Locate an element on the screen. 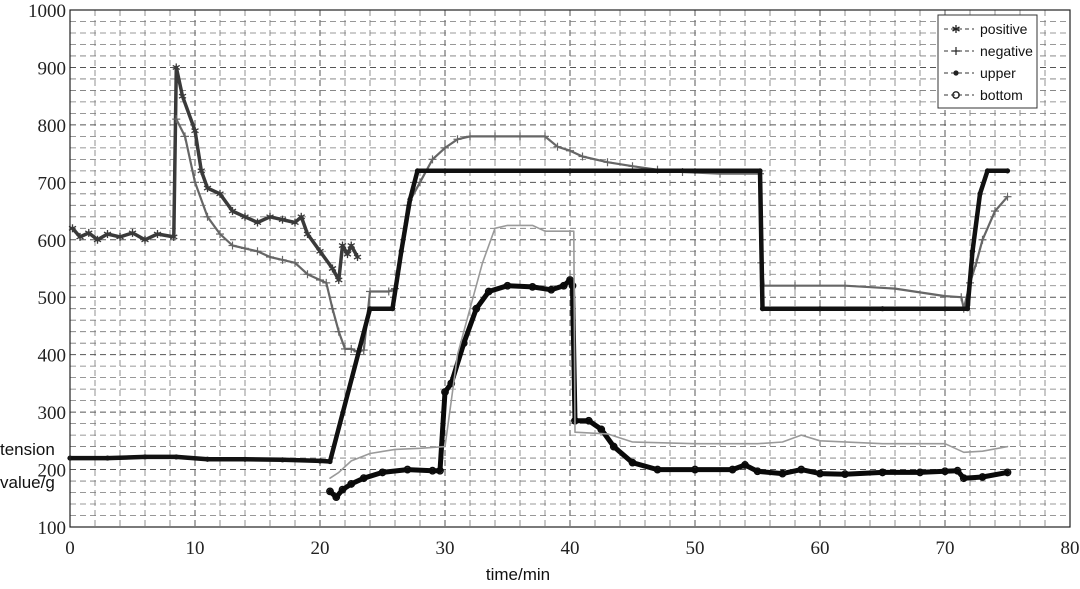 Image resolution: width=1080 pixels, height=589 pixels. y-tick-label: 800 is located at coordinates (52, 126).